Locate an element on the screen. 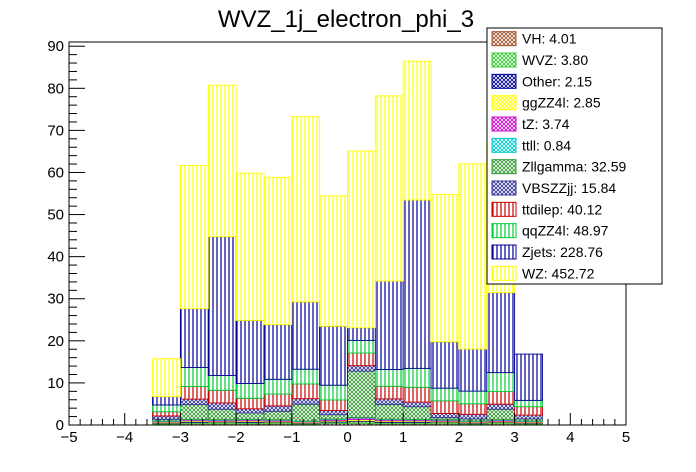 This screenshot has height=472, width=696. x-tick-label: 0 is located at coordinates (347, 437).